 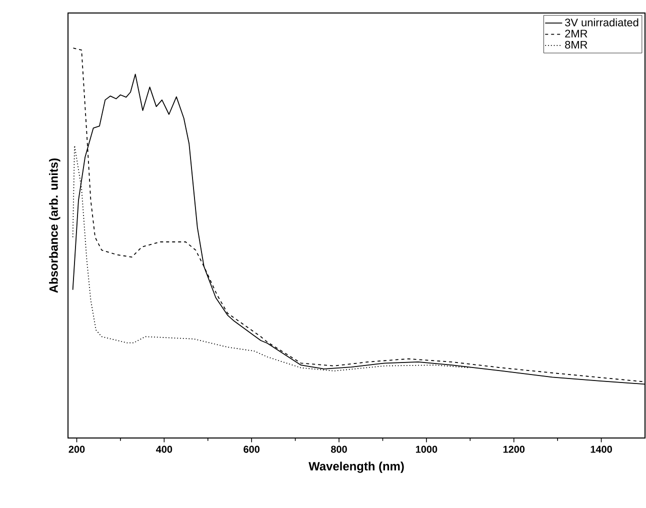 I want to click on y-axis-title: Absorbance (arb. units), so click(x=54, y=225).